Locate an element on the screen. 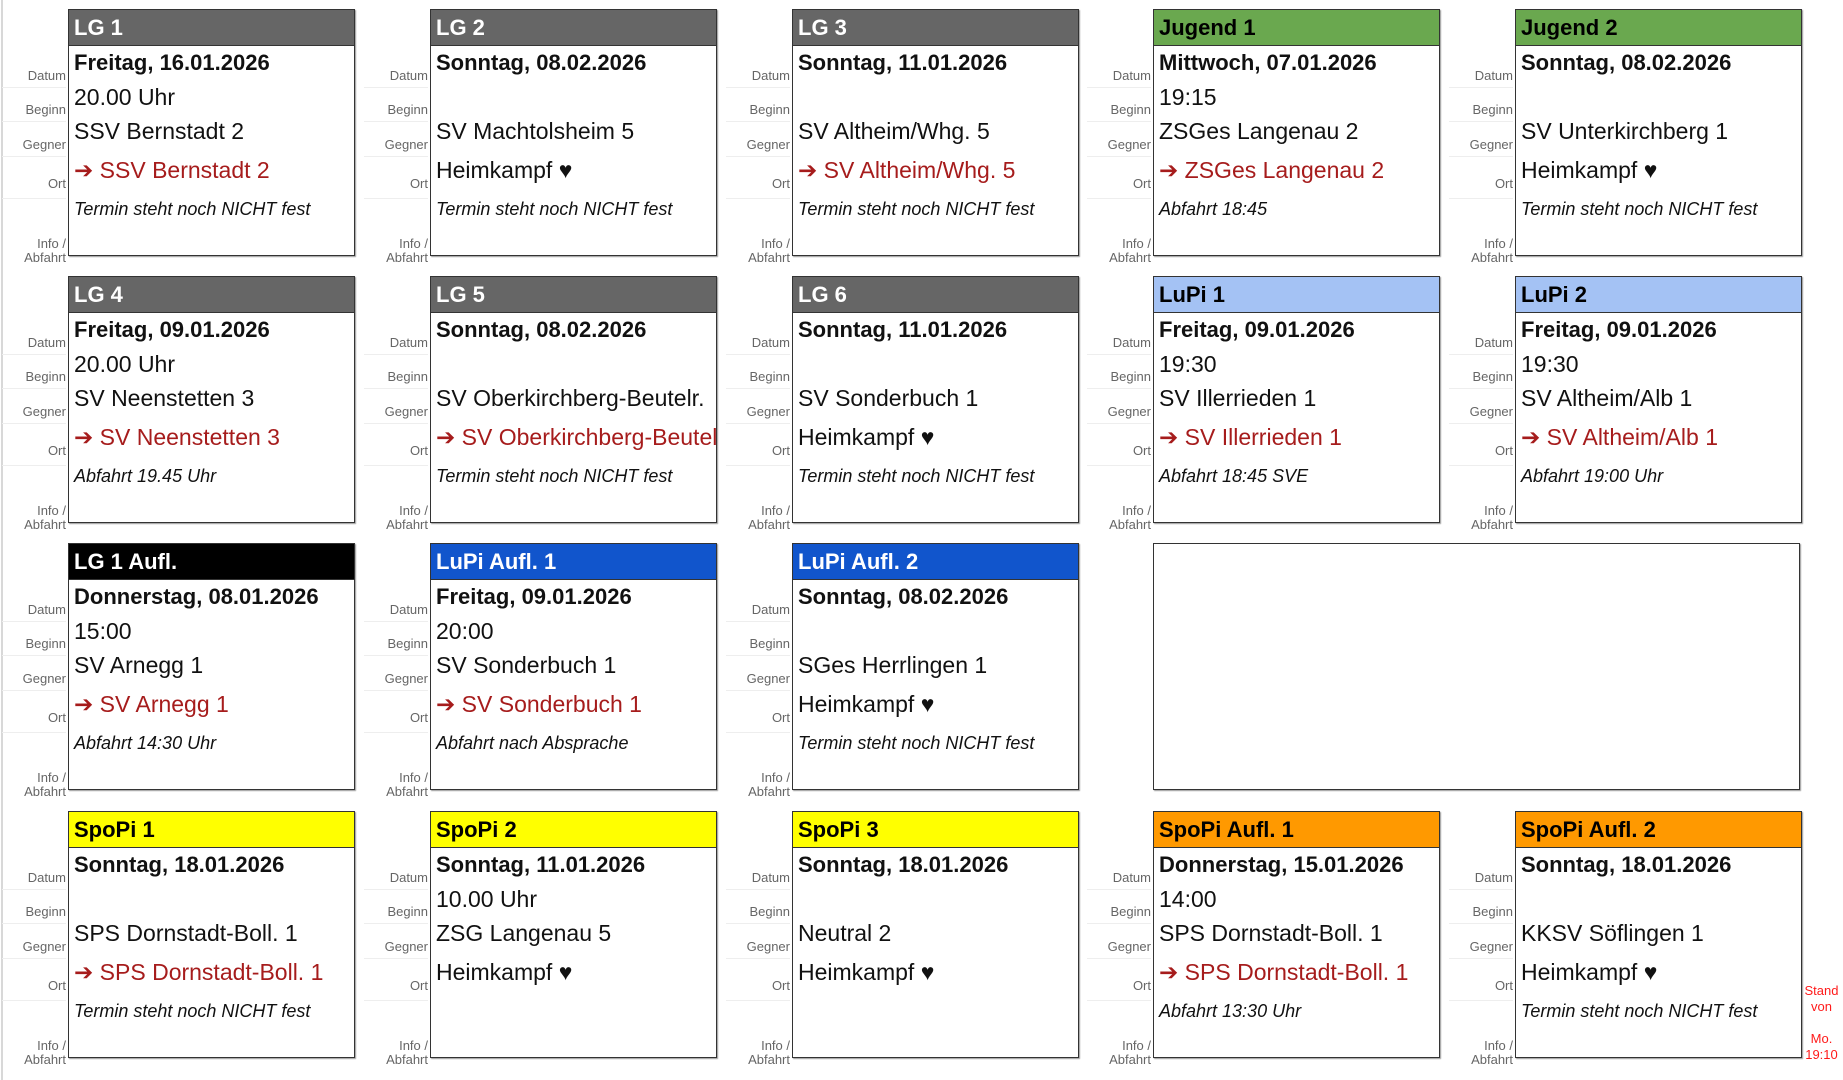 Image resolution: width=1843 pixels, height=1080 pixels. venue: ➔ SV Sonderbuch 1 is located at coordinates (573, 704).